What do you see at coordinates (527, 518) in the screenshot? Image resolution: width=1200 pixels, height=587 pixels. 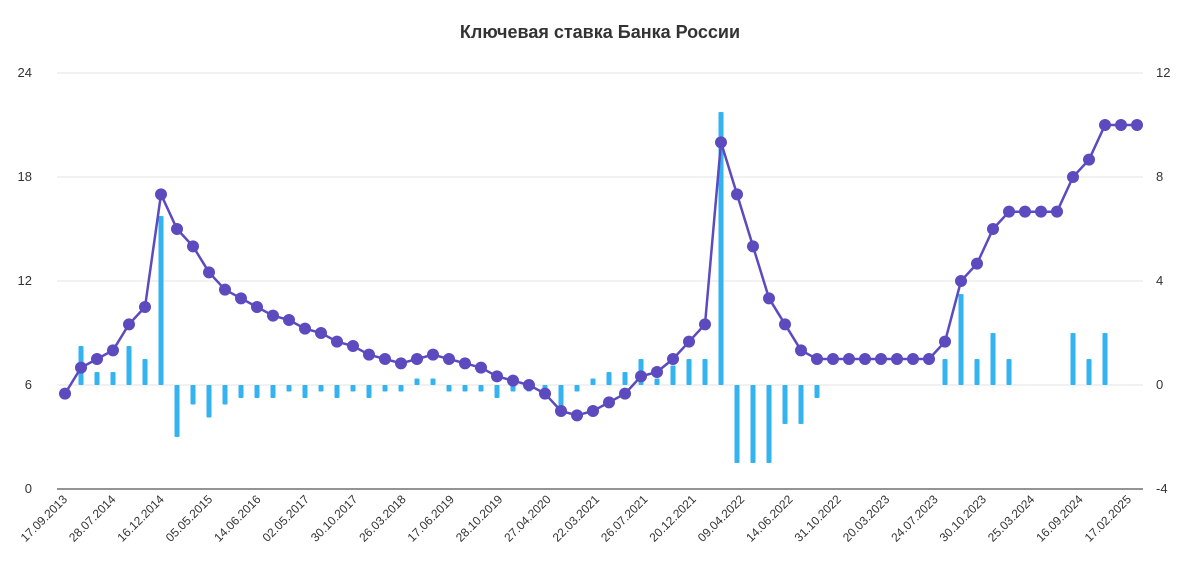 I see `x-tick-label: 27.04.2020` at bounding box center [527, 518].